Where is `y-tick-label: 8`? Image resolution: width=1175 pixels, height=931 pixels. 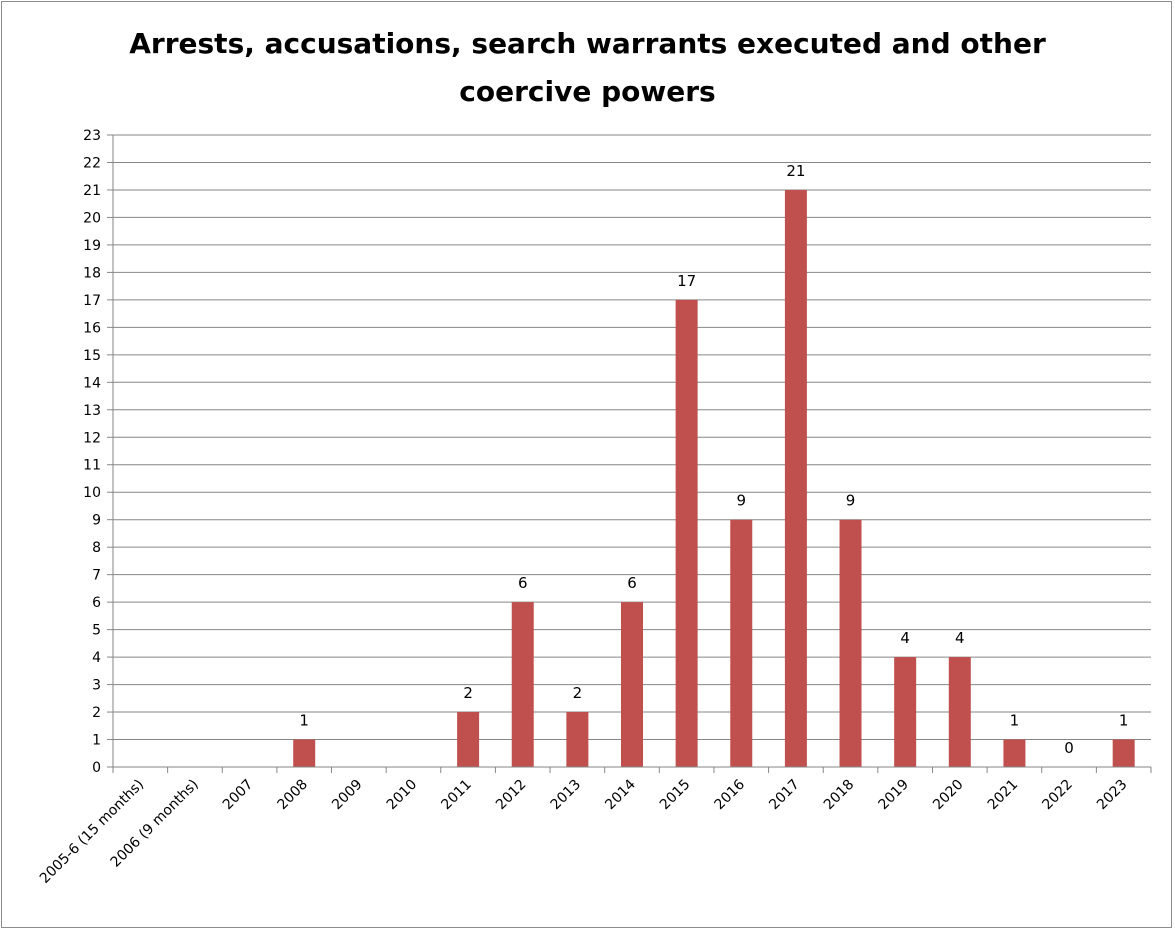
y-tick-label: 8 is located at coordinates (96, 548).